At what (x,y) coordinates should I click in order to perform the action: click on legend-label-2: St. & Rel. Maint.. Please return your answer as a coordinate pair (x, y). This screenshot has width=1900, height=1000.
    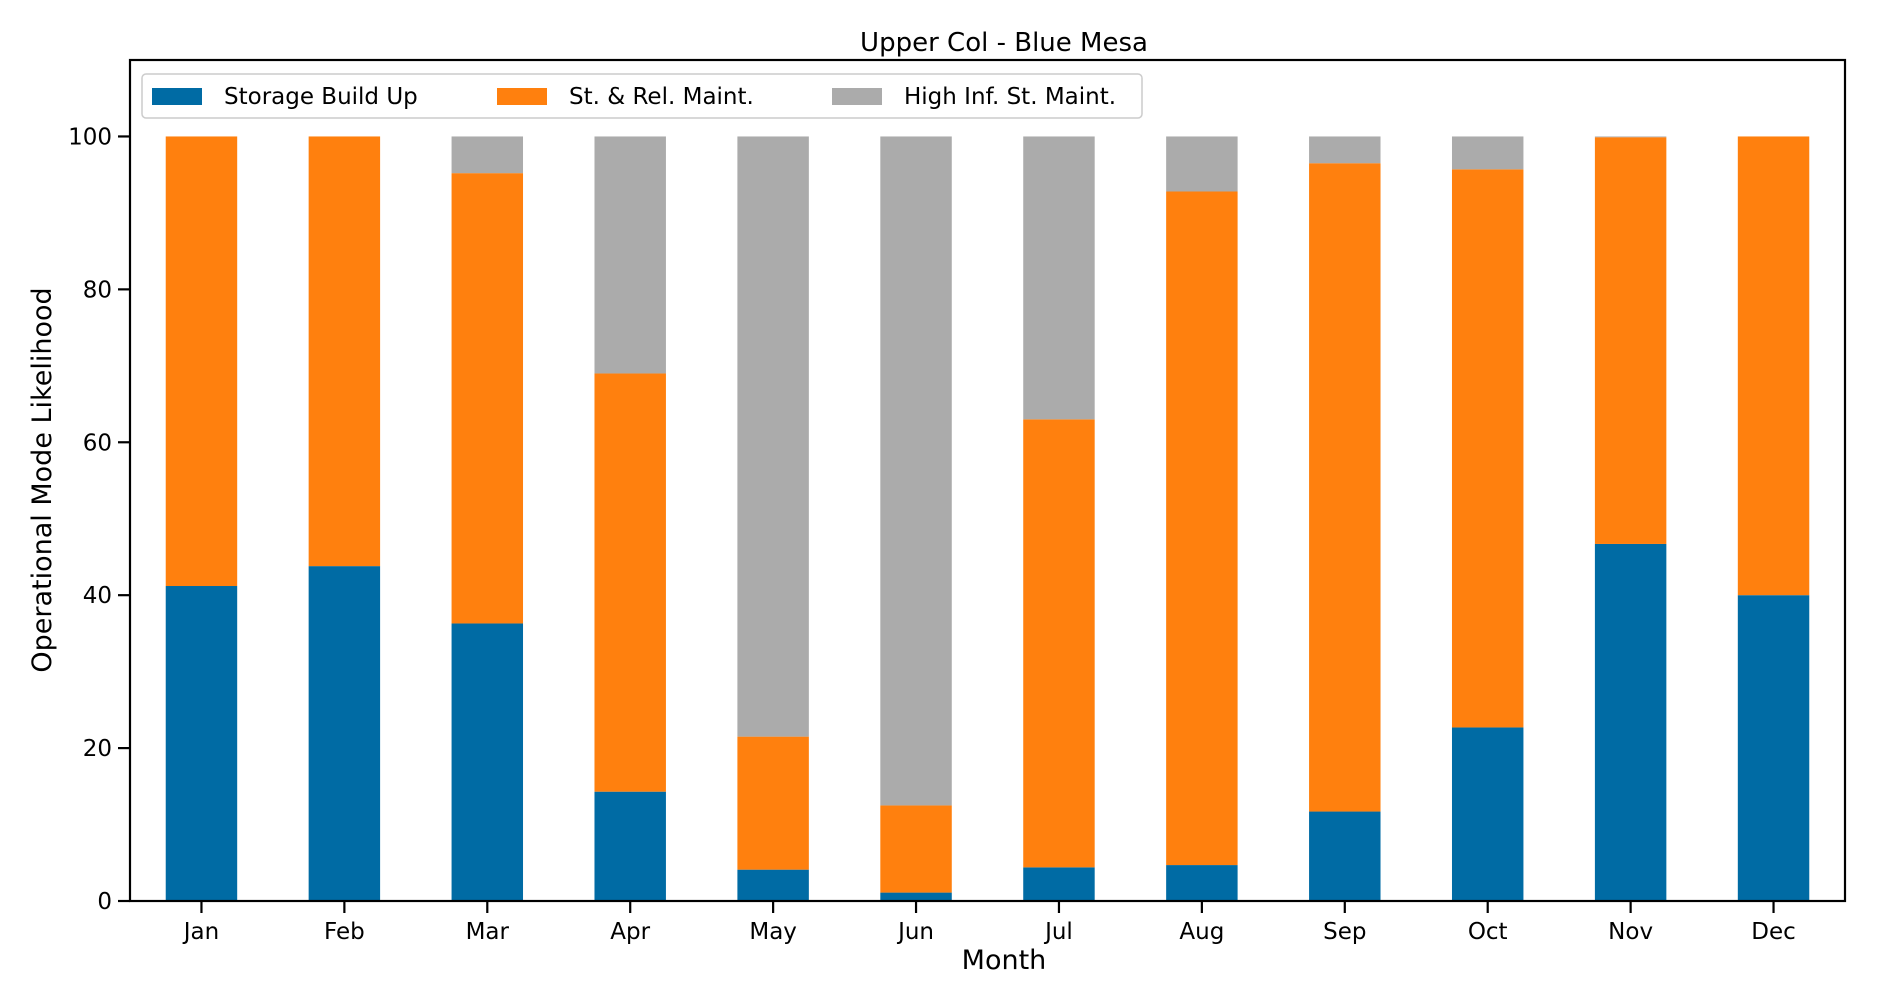
    Looking at the image, I should click on (661, 97).